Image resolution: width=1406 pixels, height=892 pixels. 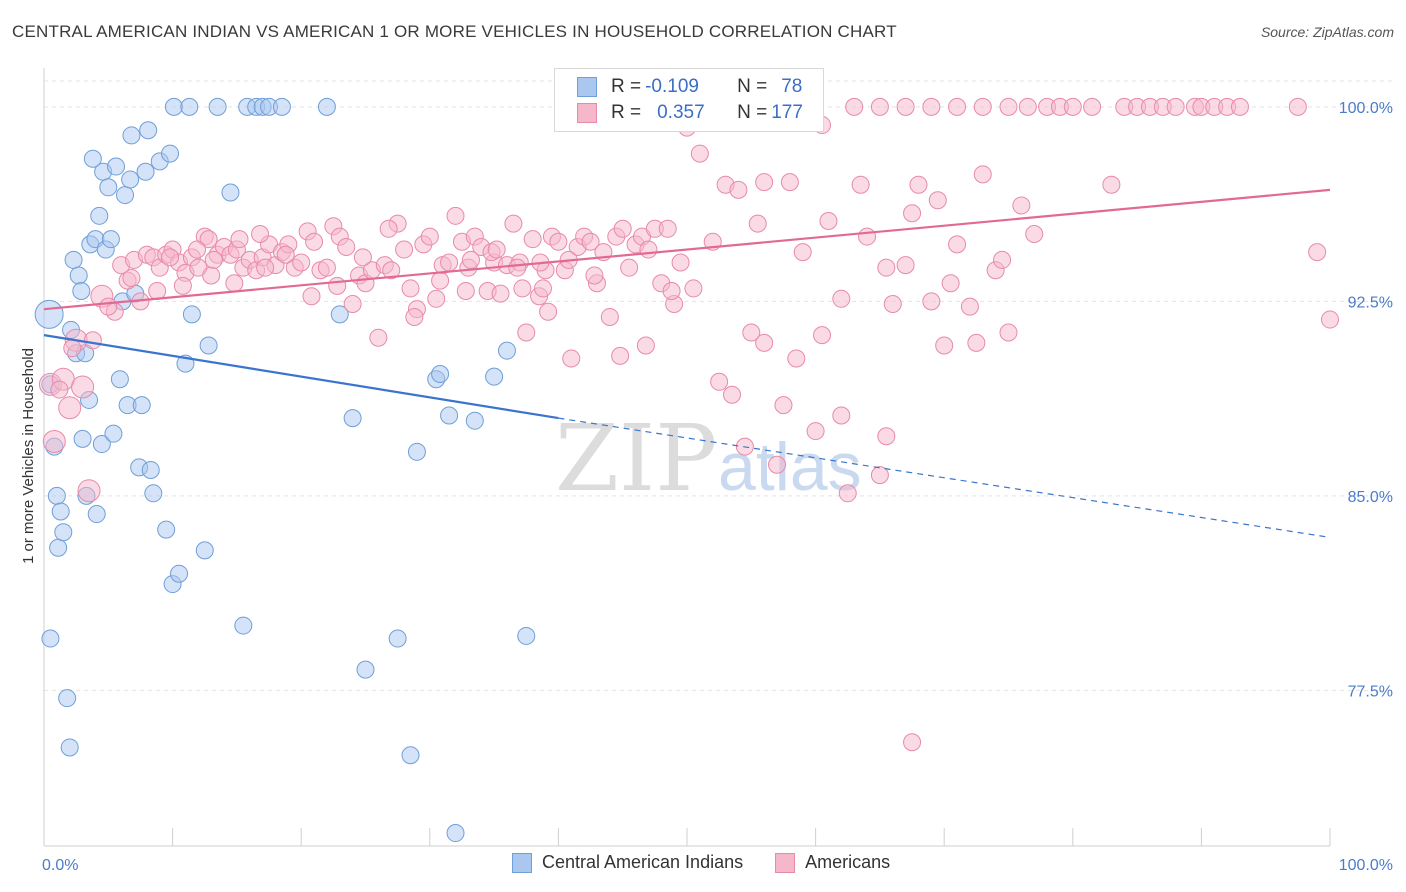 What do you see at coordinates (848, 862) in the screenshot?
I see `legend-label: Americans` at bounding box center [848, 862].